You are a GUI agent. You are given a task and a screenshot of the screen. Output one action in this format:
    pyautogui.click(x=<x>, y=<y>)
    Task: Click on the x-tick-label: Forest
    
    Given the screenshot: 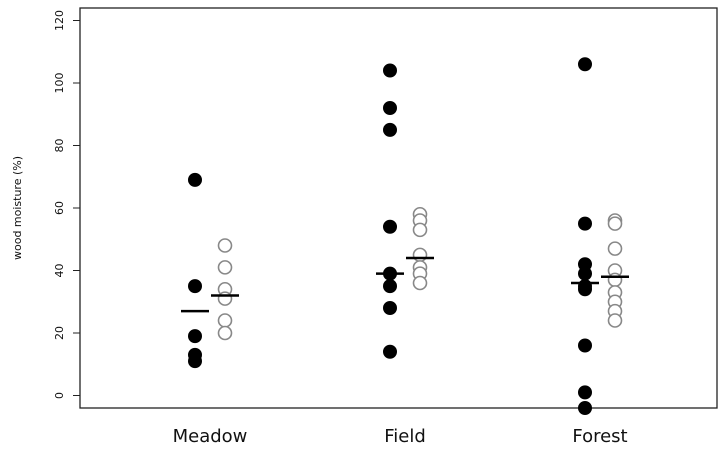 What is the action you would take?
    pyautogui.click(x=599, y=436)
    